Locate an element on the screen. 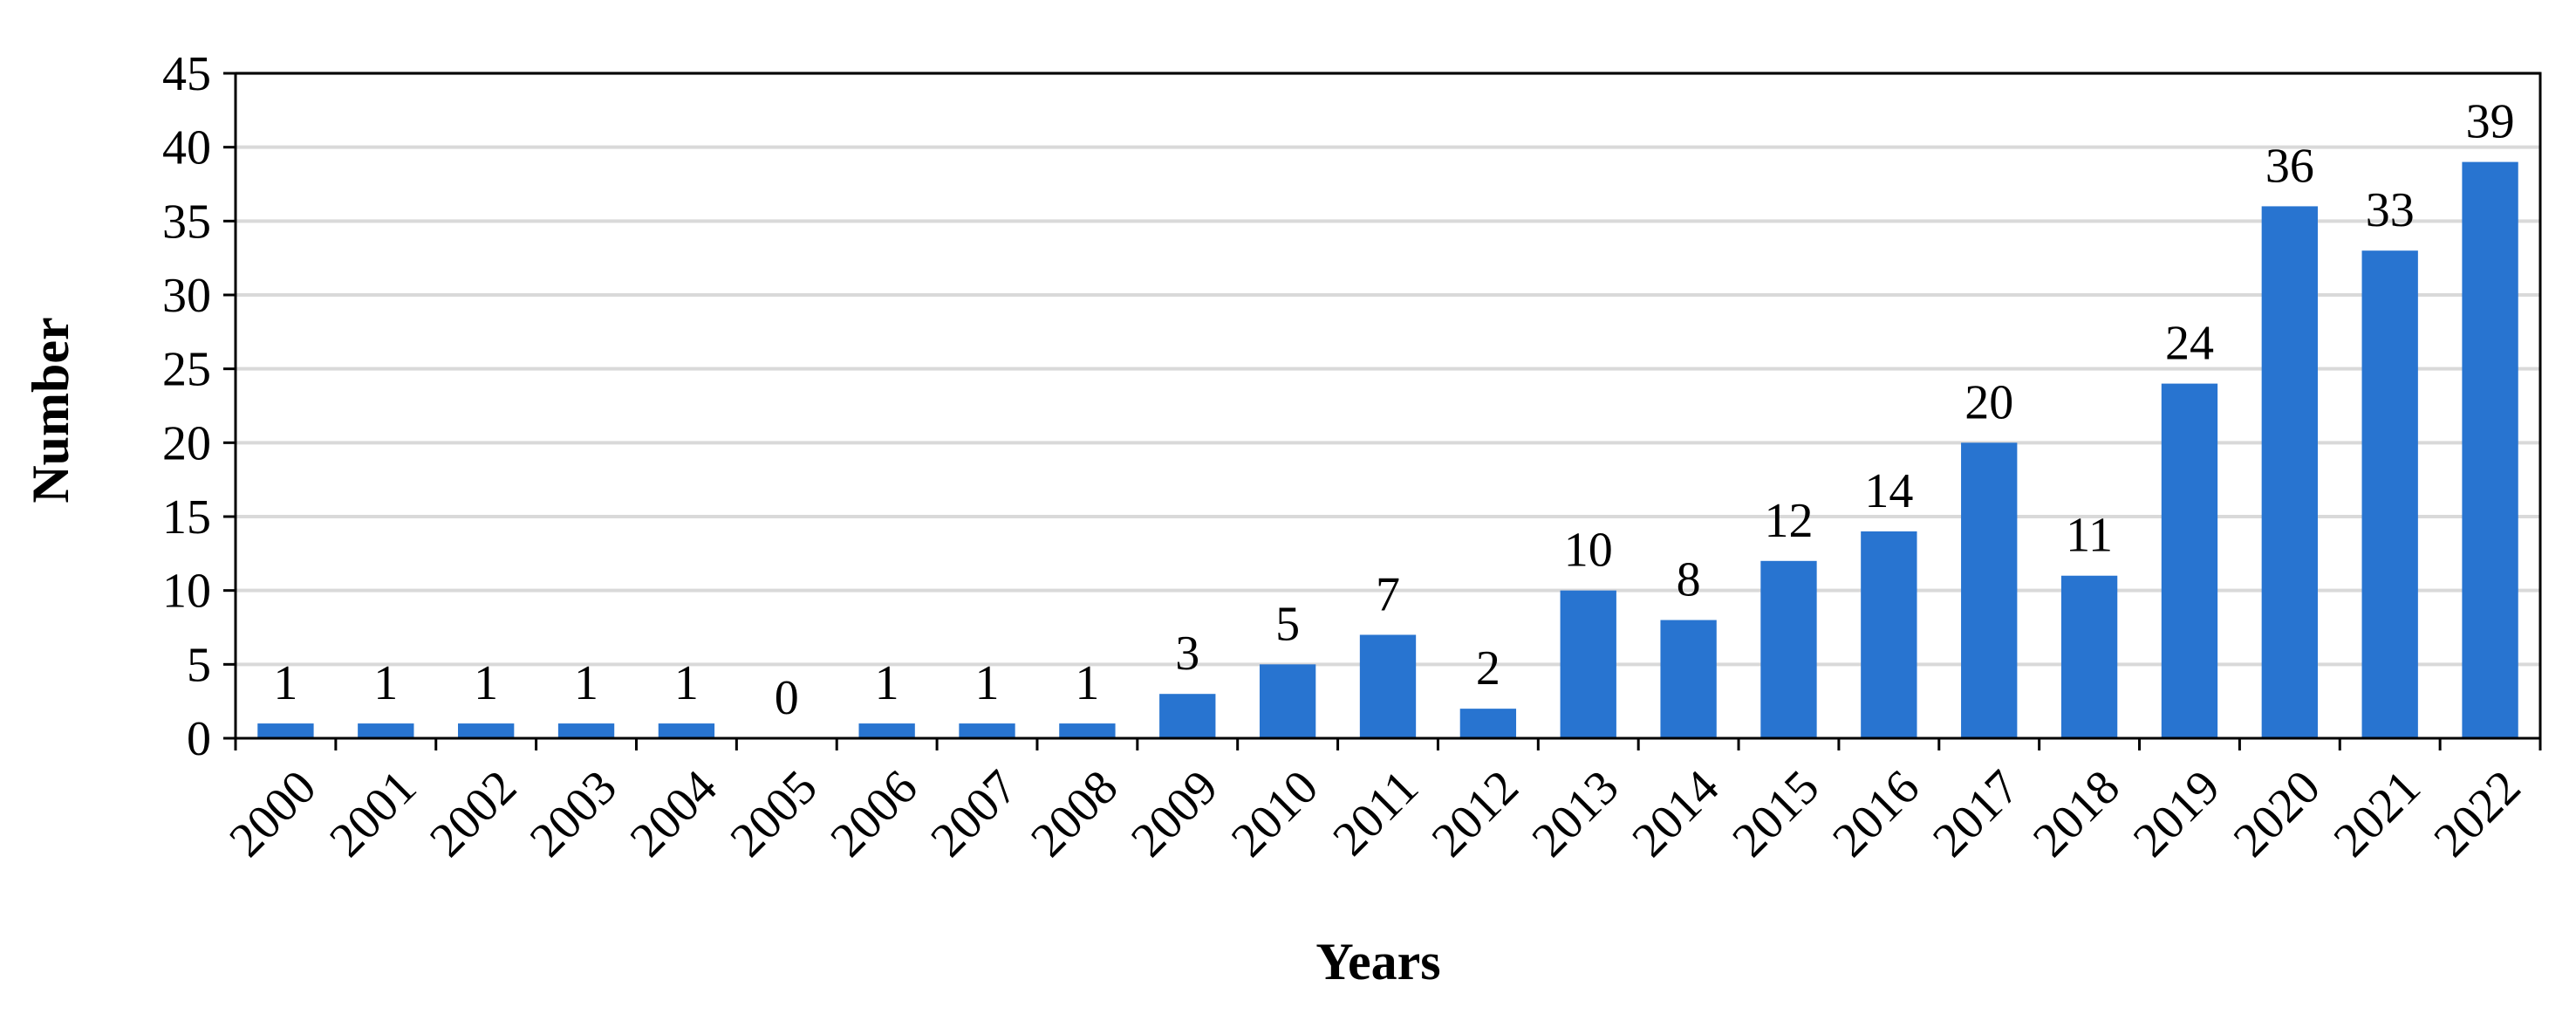 This screenshot has width=2576, height=1014. x-axis-title: Years is located at coordinates (1377, 961).